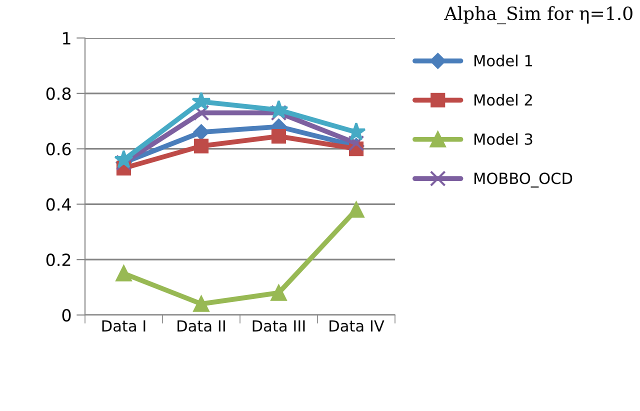 The height and width of the screenshot is (411, 640). I want to click on y-tick-label: 0.6, so click(58, 149).